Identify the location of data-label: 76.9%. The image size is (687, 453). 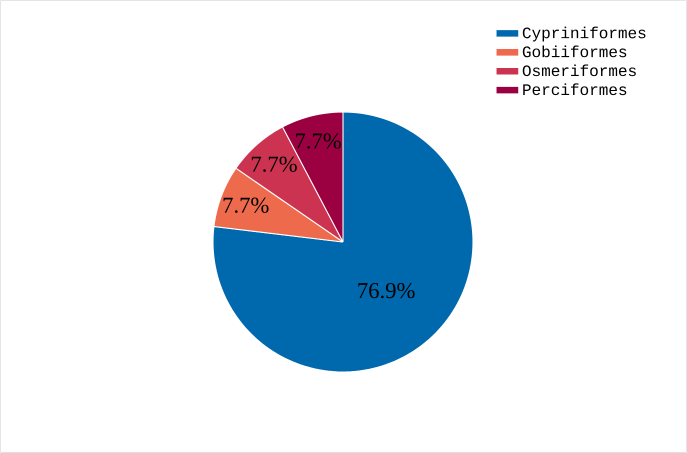
(386, 290).